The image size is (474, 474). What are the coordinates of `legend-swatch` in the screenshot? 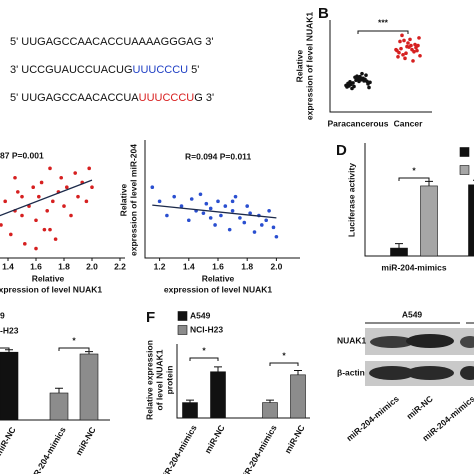 It's located at (464, 170).